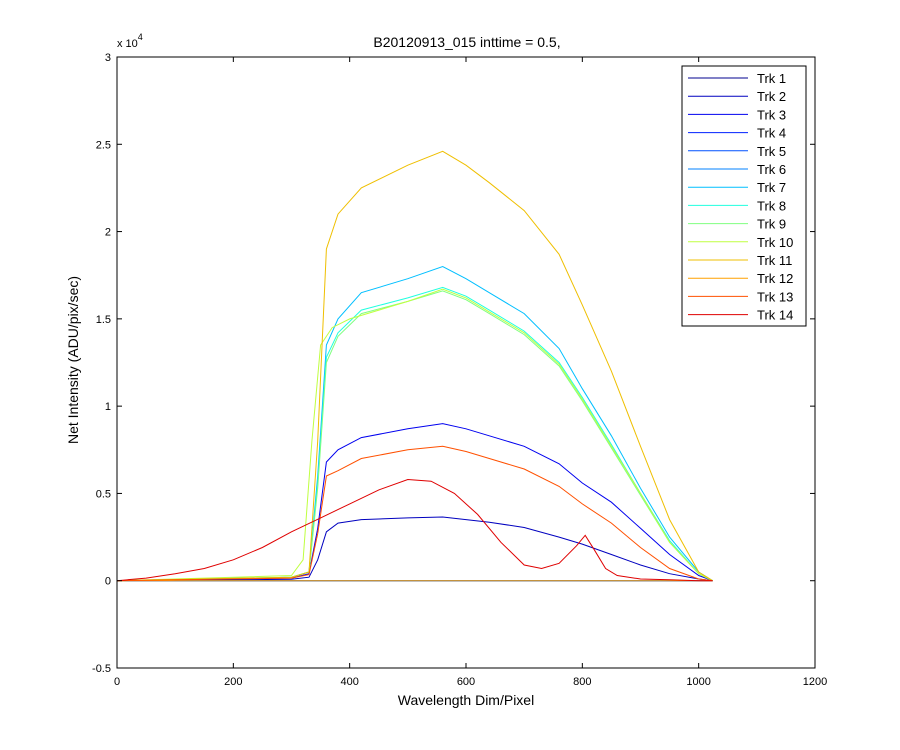 This screenshot has width=900, height=750. What do you see at coordinates (108, 582) in the screenshot?
I see `y-tick-label: 0` at bounding box center [108, 582].